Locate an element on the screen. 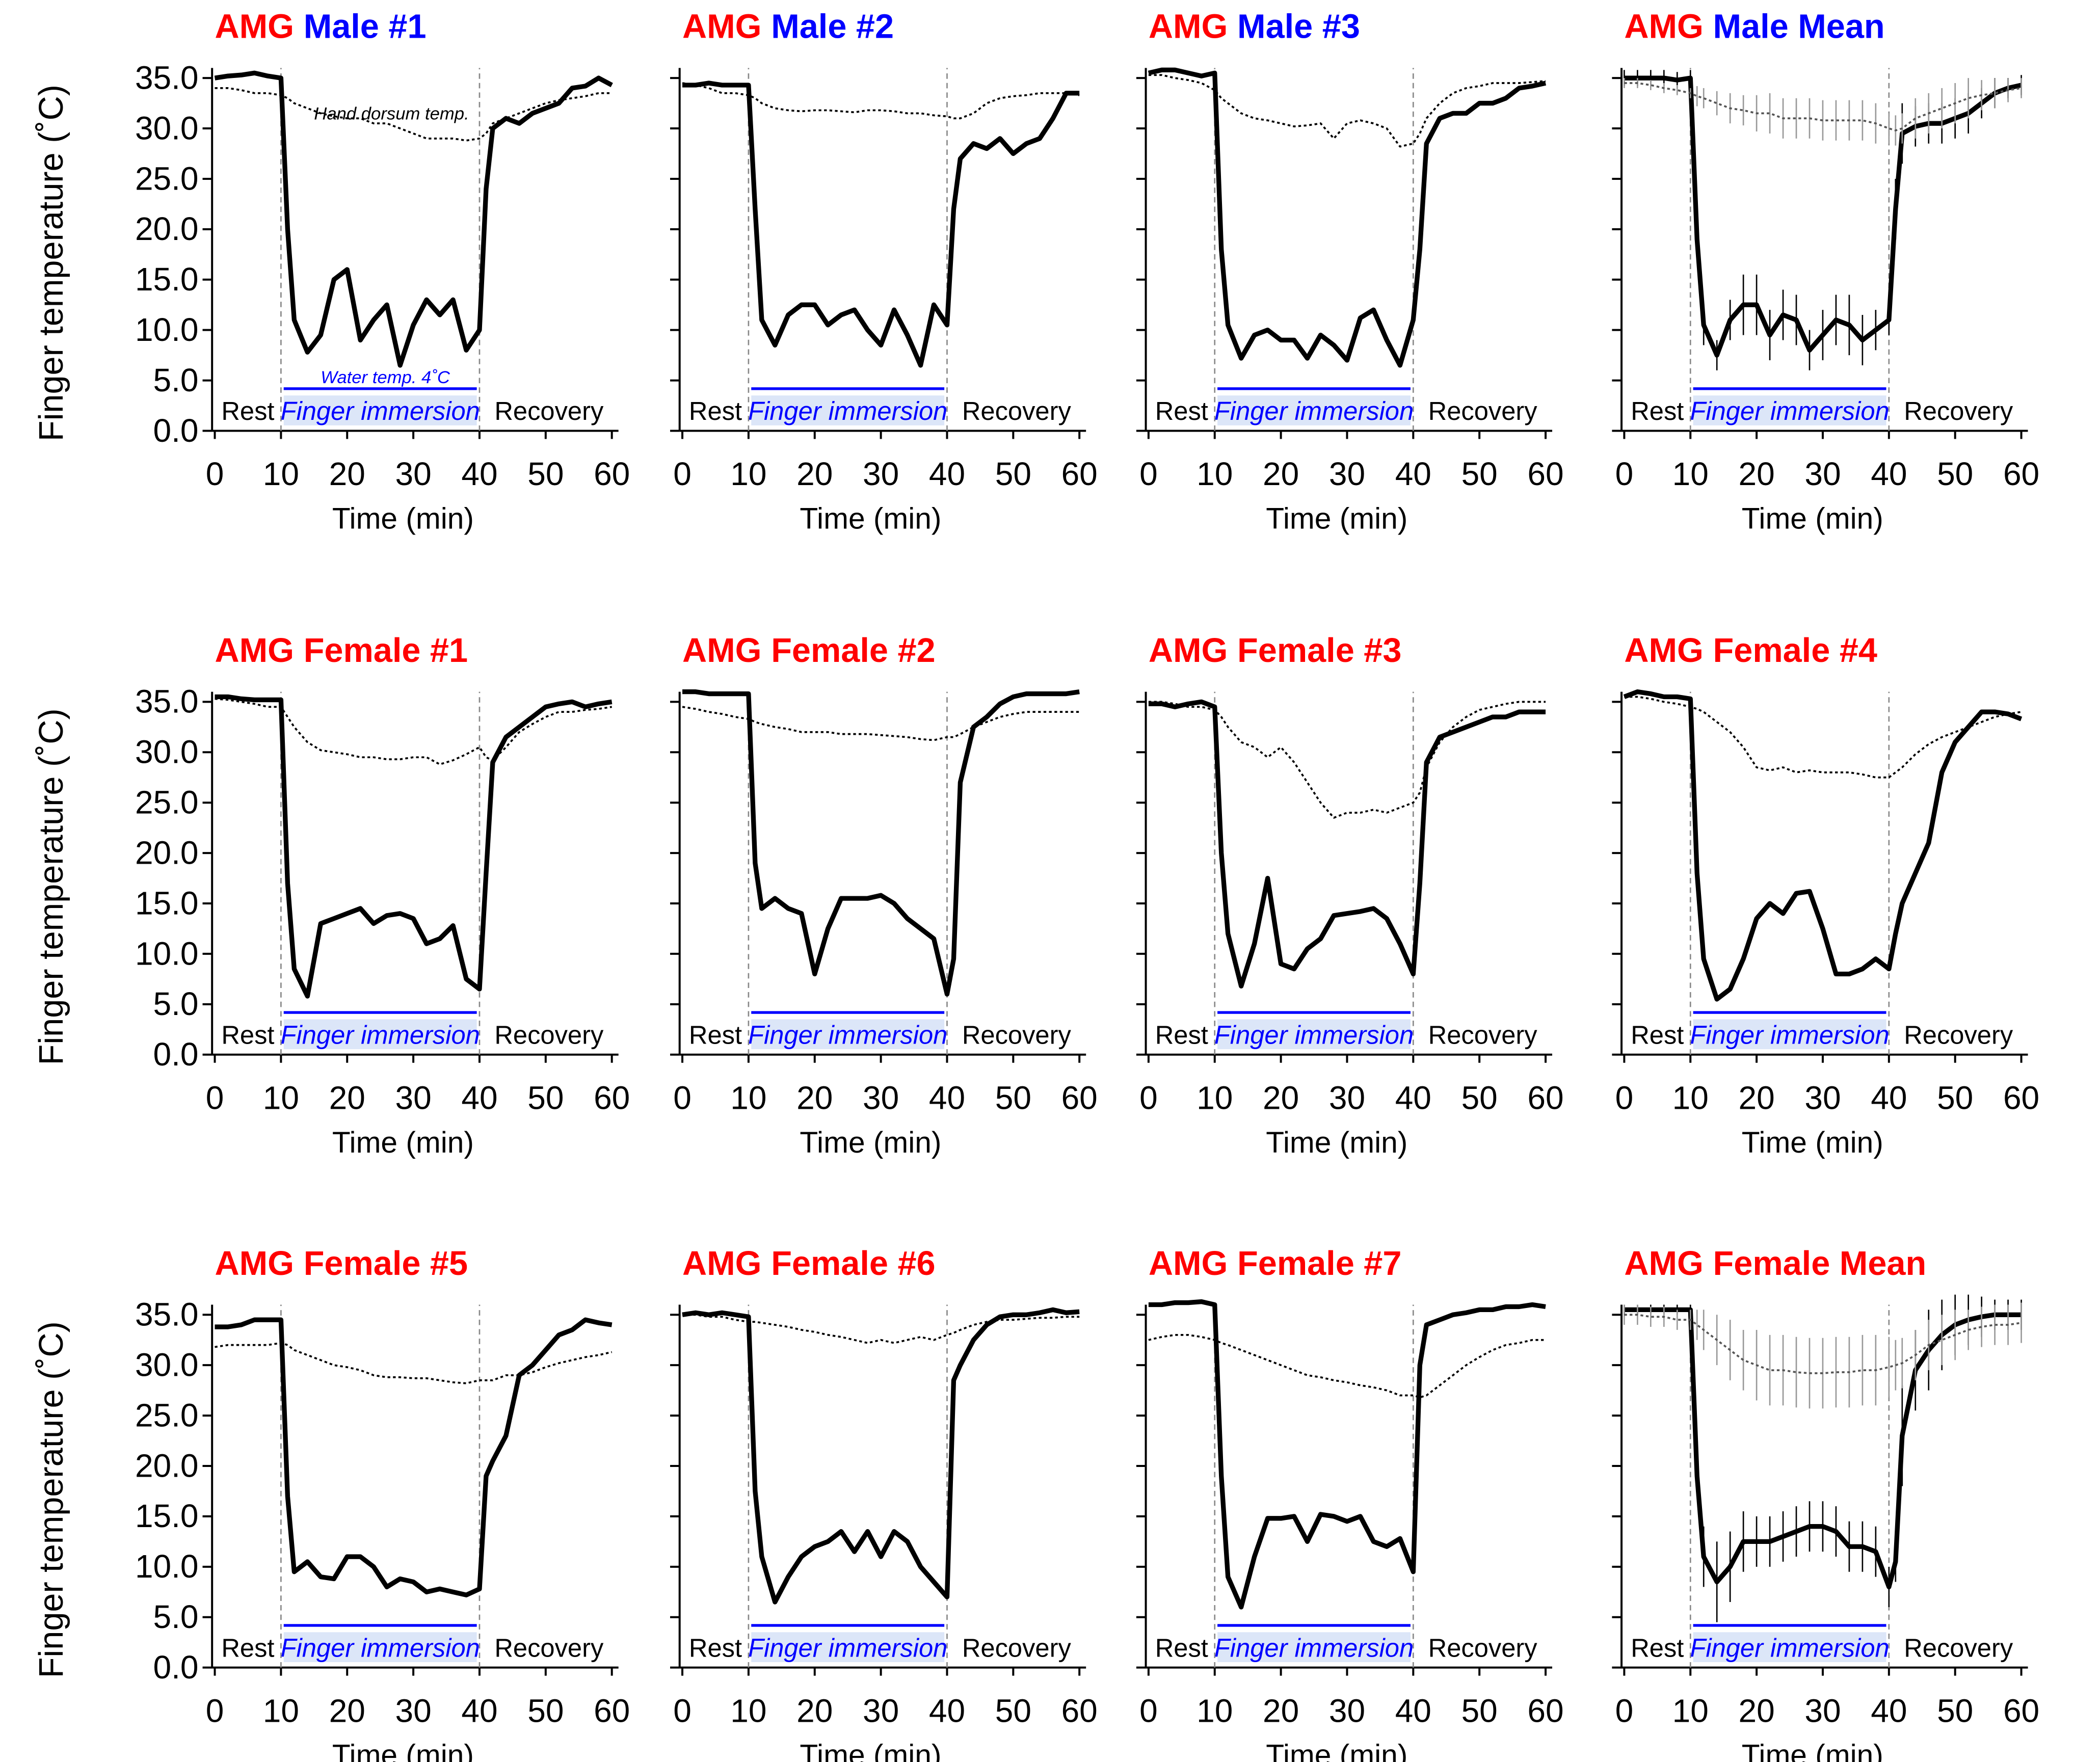  y-tick-label: 25.0 is located at coordinates (167, 178).